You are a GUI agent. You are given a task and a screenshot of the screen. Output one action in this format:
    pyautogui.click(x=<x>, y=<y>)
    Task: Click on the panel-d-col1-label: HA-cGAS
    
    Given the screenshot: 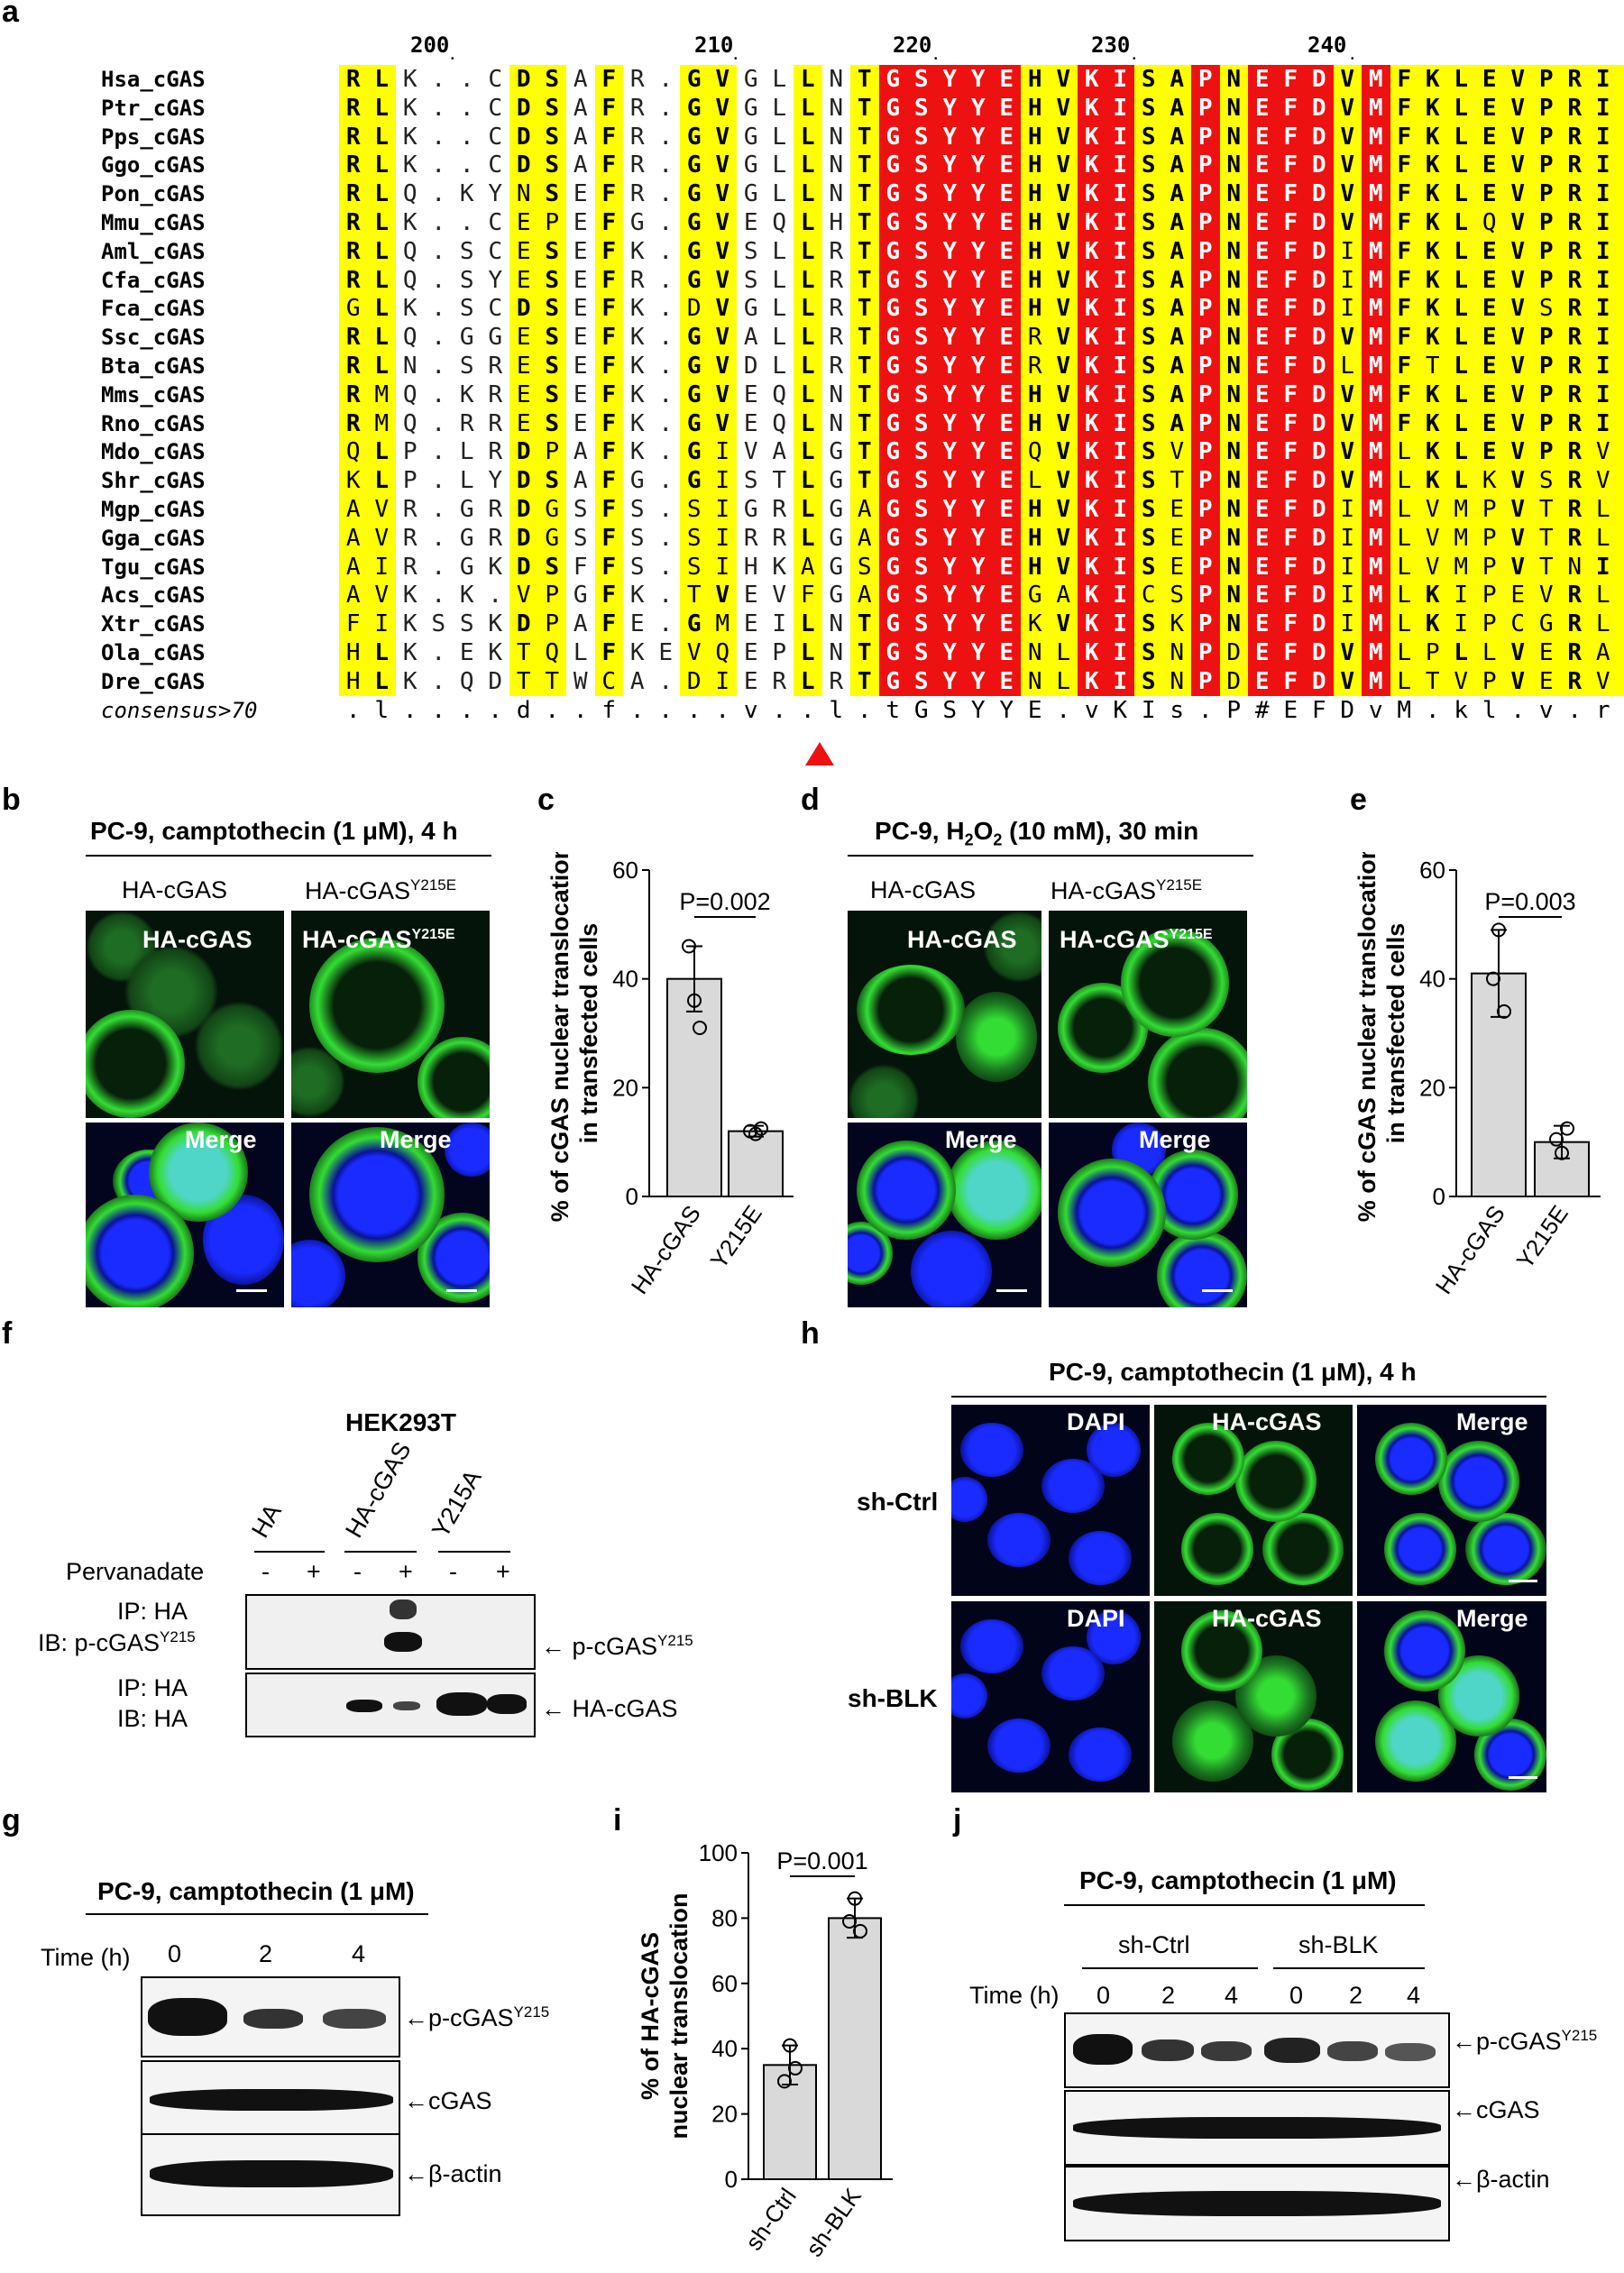 What is the action you would take?
    pyautogui.click(x=924, y=889)
    